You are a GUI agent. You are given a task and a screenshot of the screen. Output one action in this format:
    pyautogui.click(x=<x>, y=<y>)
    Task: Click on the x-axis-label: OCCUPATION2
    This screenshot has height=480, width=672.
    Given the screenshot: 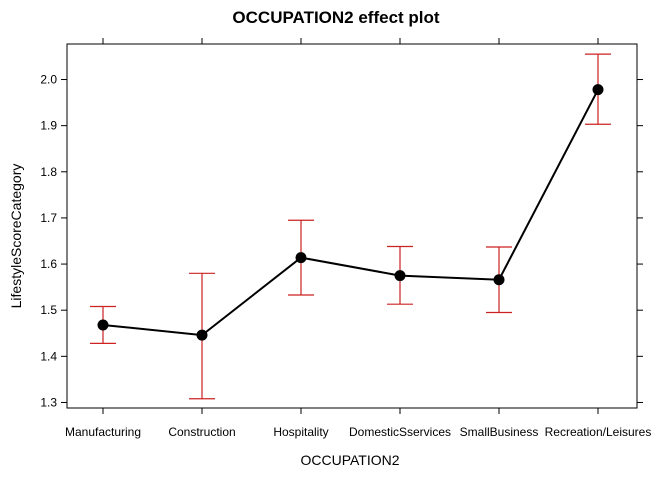 What is the action you would take?
    pyautogui.click(x=349, y=460)
    